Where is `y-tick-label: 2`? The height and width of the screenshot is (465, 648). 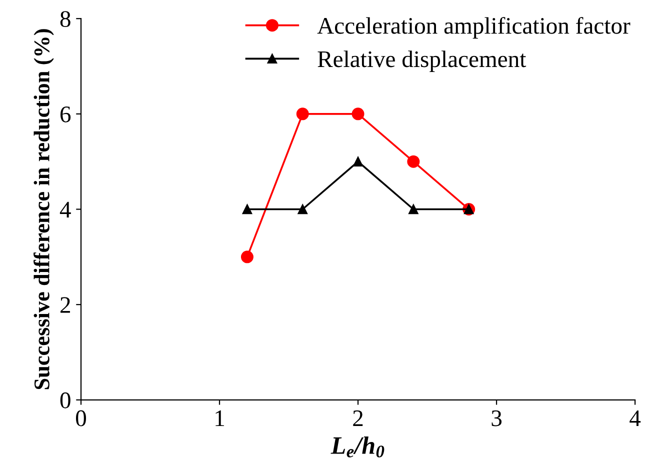 y-tick-label: 2 is located at coordinates (65, 305).